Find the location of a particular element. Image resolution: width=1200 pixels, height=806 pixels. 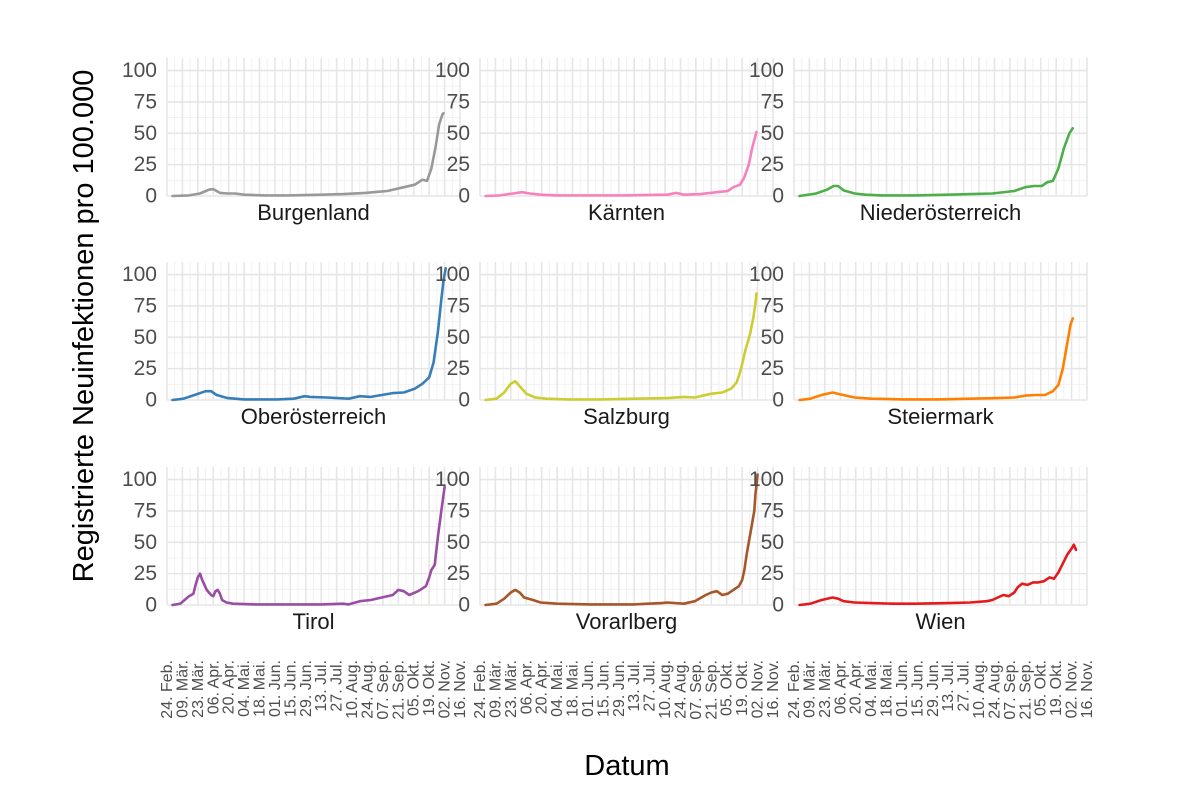

panel-label: Vorarlberg is located at coordinates (627, 621).